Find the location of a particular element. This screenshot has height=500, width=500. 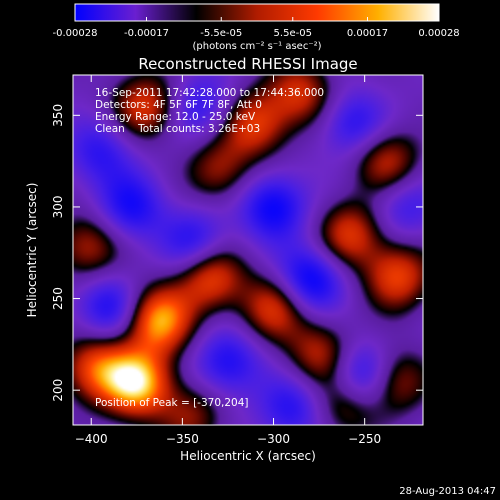

y-axis-tick-label: 200 is located at coordinates (58, 390).